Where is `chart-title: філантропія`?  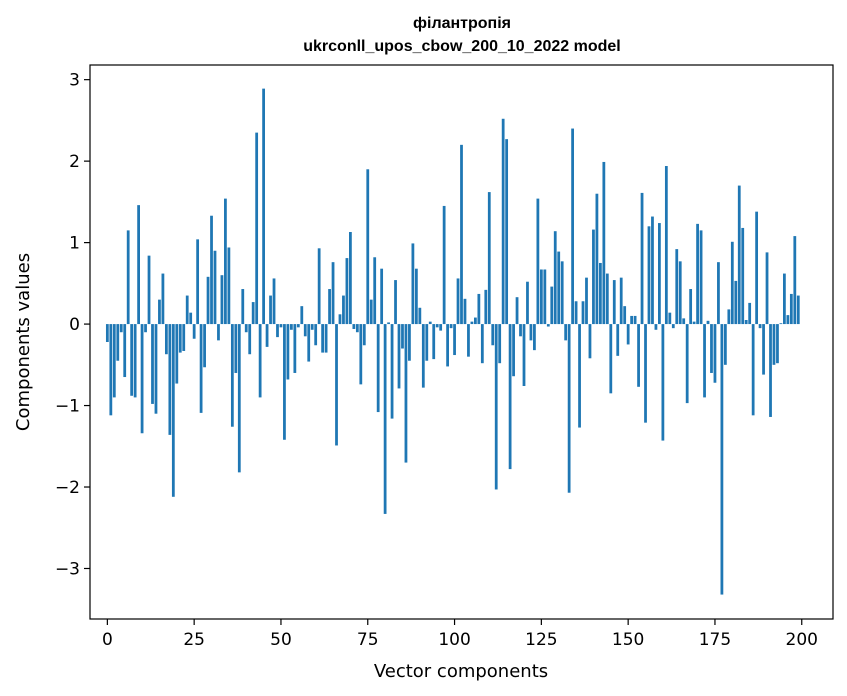 chart-title: філантропія is located at coordinates (462, 23).